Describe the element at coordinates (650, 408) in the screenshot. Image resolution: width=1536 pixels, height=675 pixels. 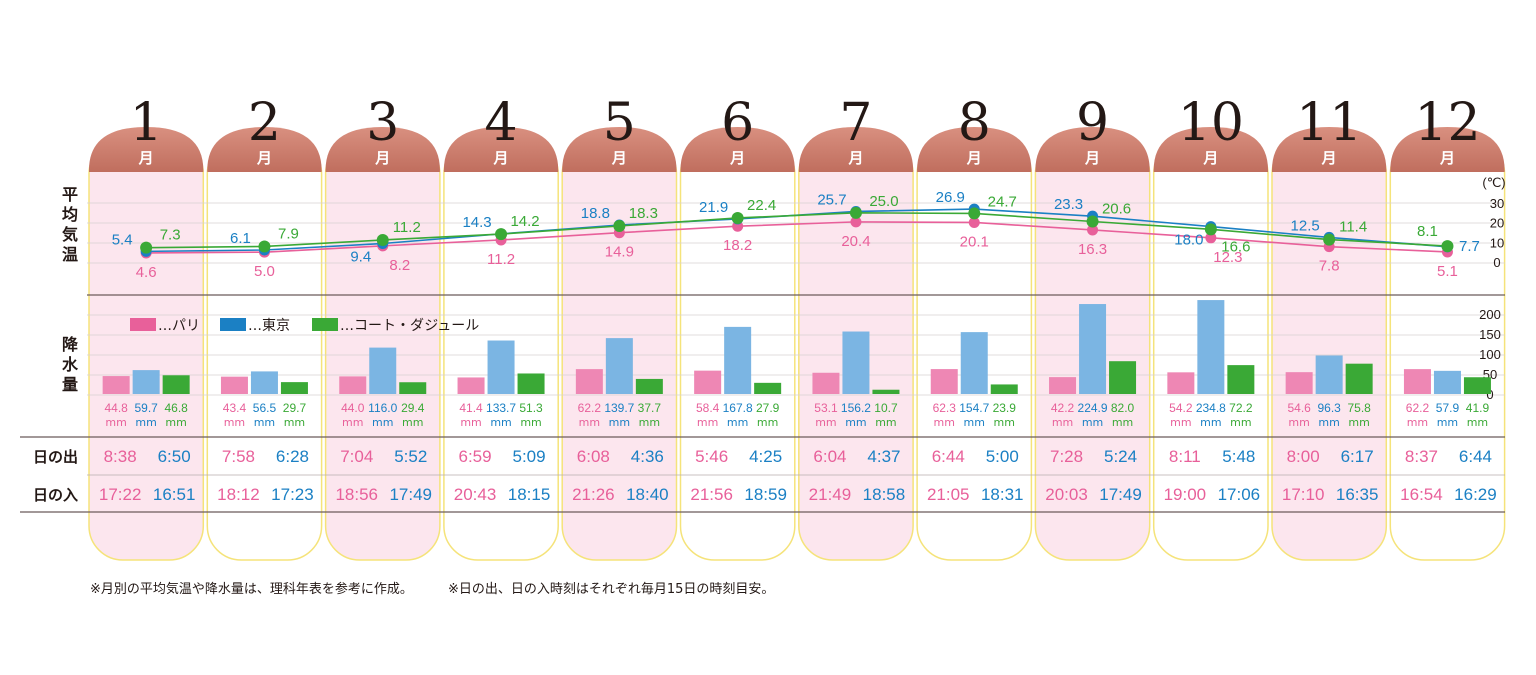
I see `precipitation-value: 37.7` at that location.